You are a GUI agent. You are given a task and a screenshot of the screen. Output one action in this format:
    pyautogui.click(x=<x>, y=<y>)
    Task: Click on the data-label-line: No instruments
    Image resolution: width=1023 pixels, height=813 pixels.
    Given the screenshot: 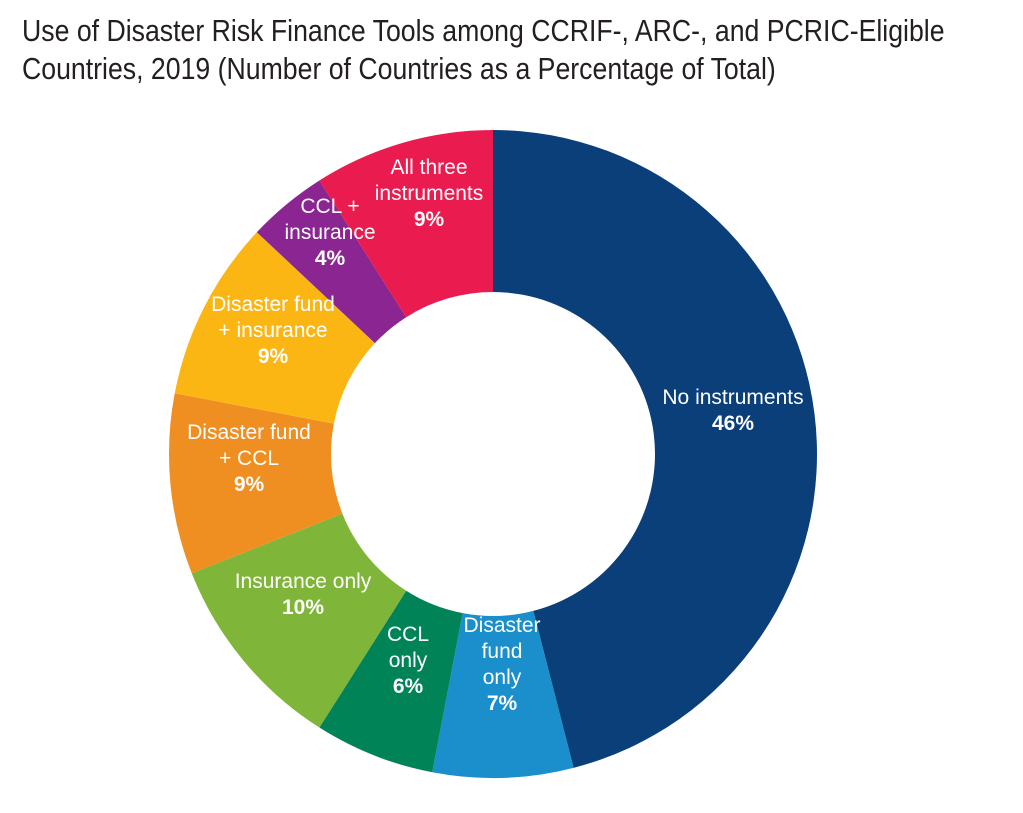 What is the action you would take?
    pyautogui.click(x=732, y=397)
    